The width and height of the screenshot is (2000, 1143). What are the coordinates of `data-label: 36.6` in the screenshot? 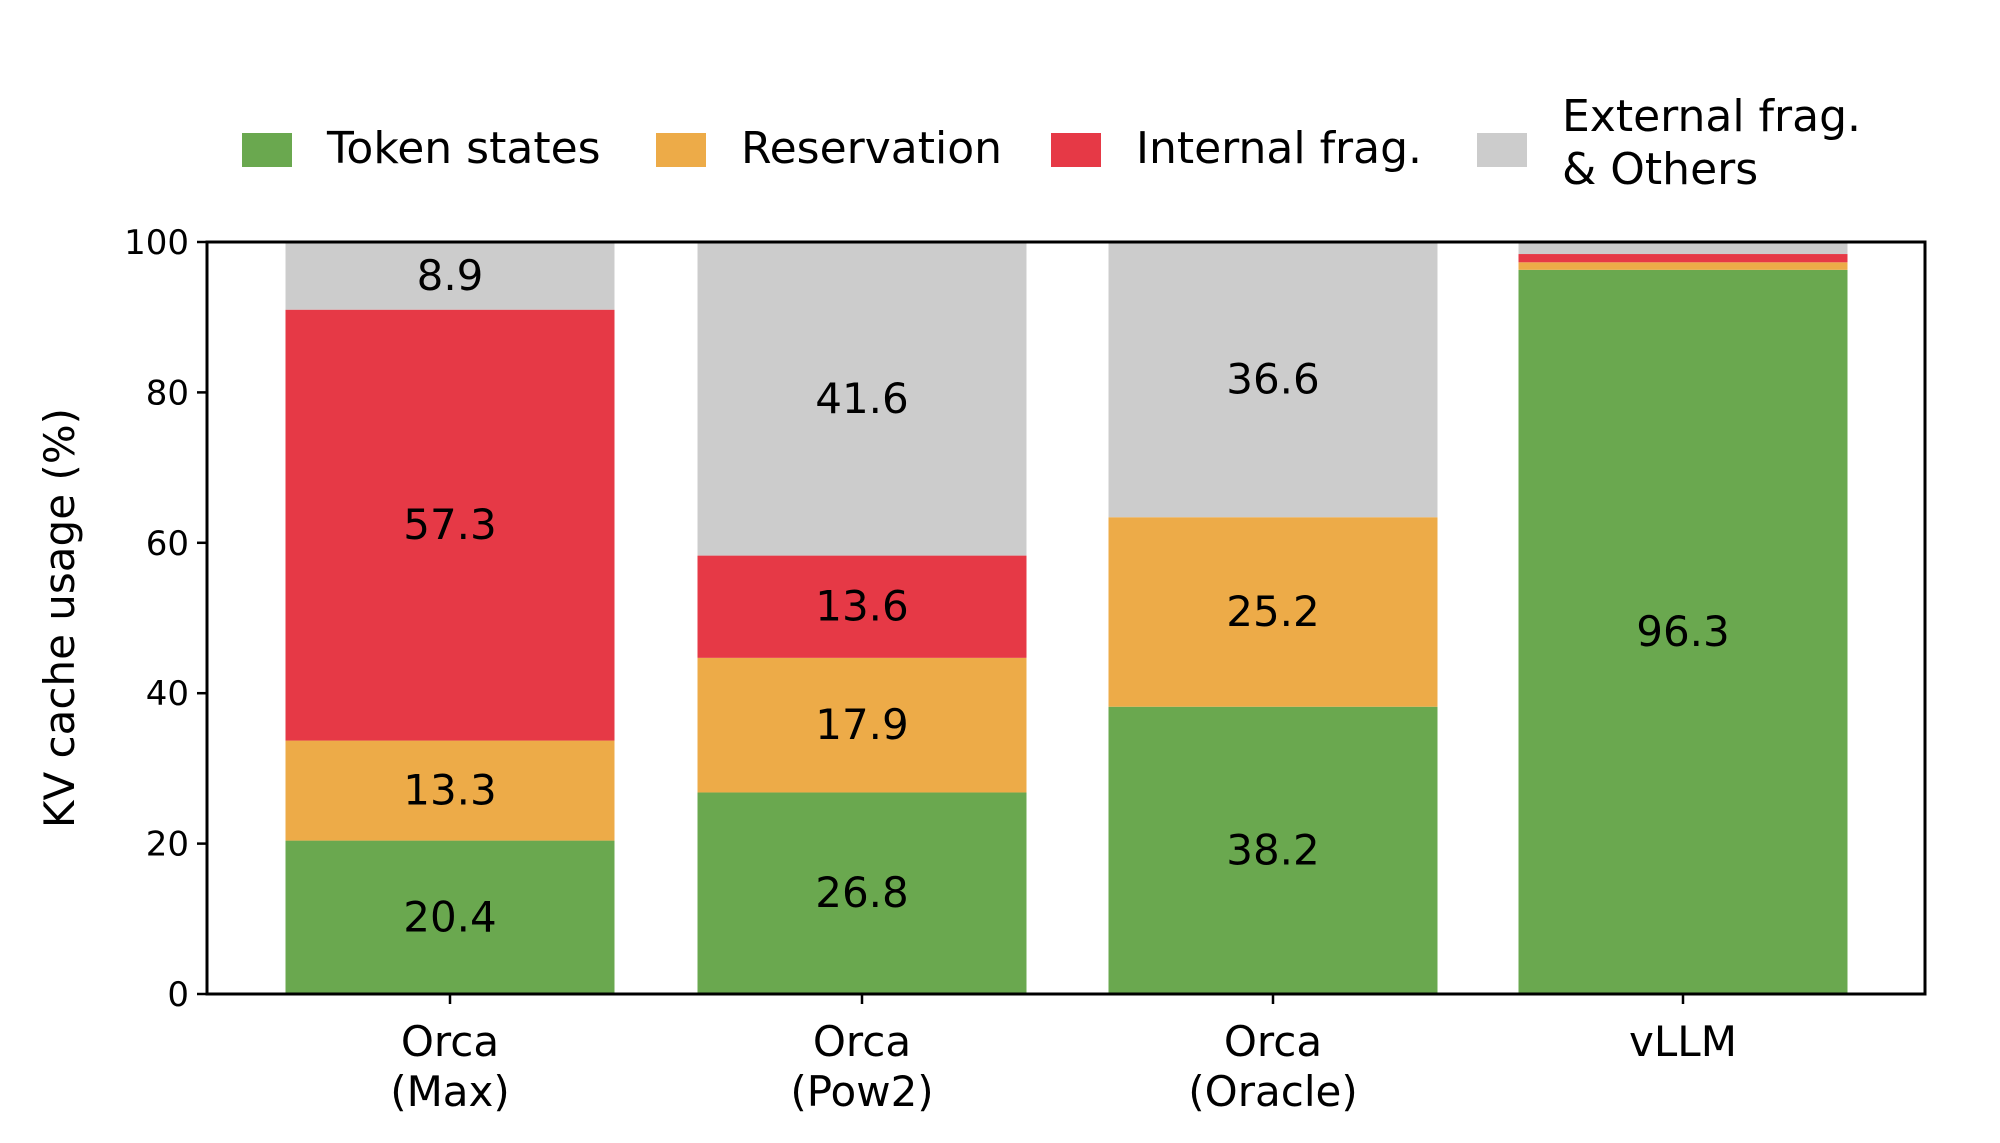 It's located at (1273, 379).